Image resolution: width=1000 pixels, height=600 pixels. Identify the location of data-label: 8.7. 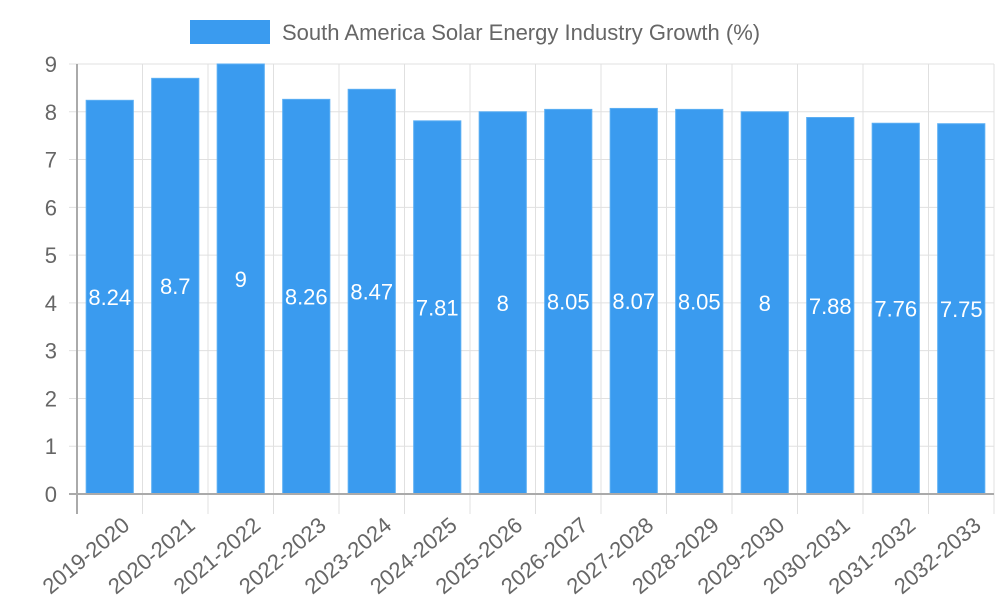
(175, 286).